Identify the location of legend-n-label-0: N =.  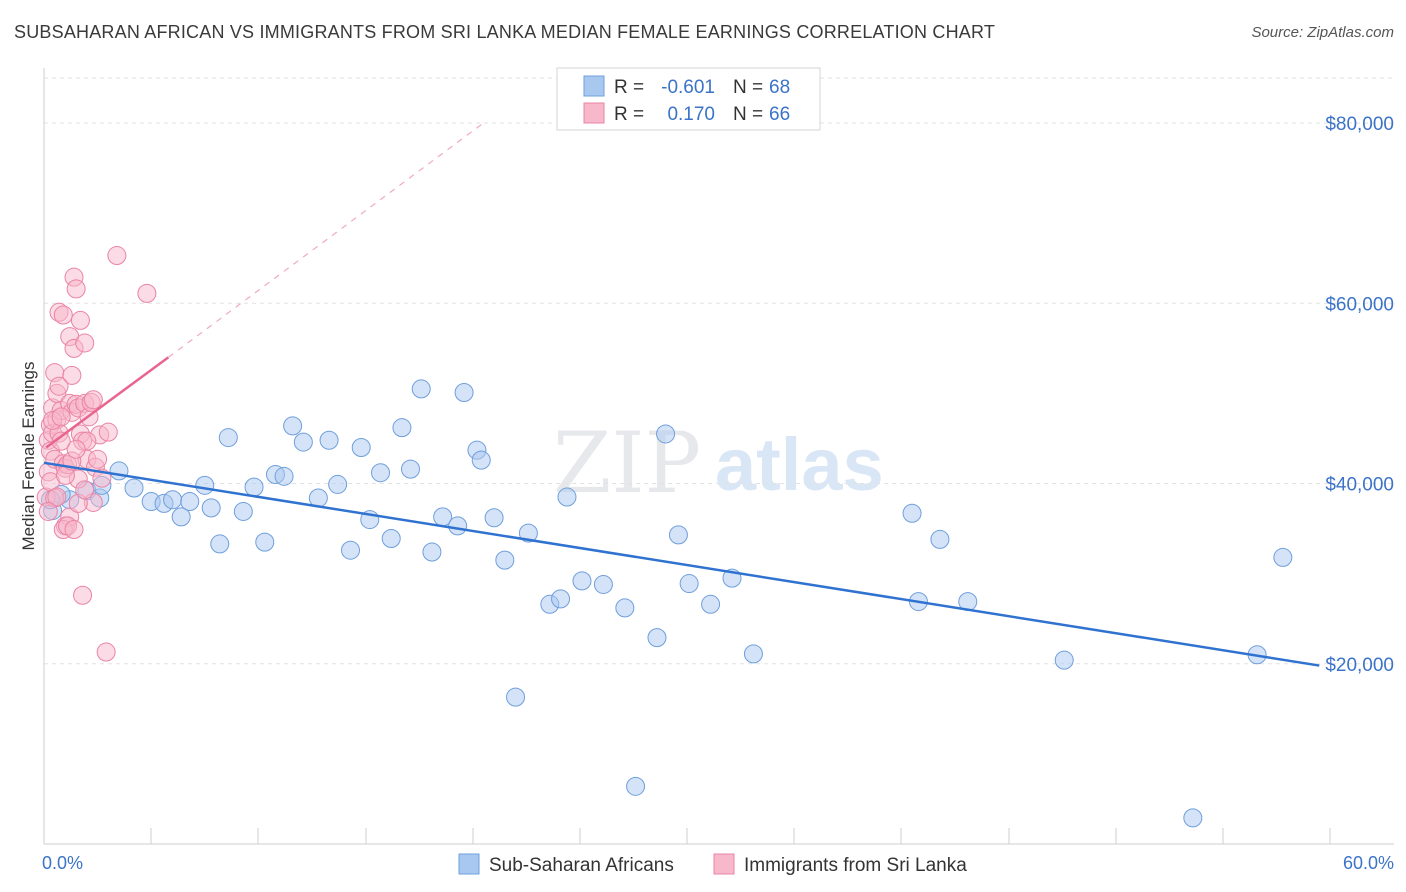
(748, 87).